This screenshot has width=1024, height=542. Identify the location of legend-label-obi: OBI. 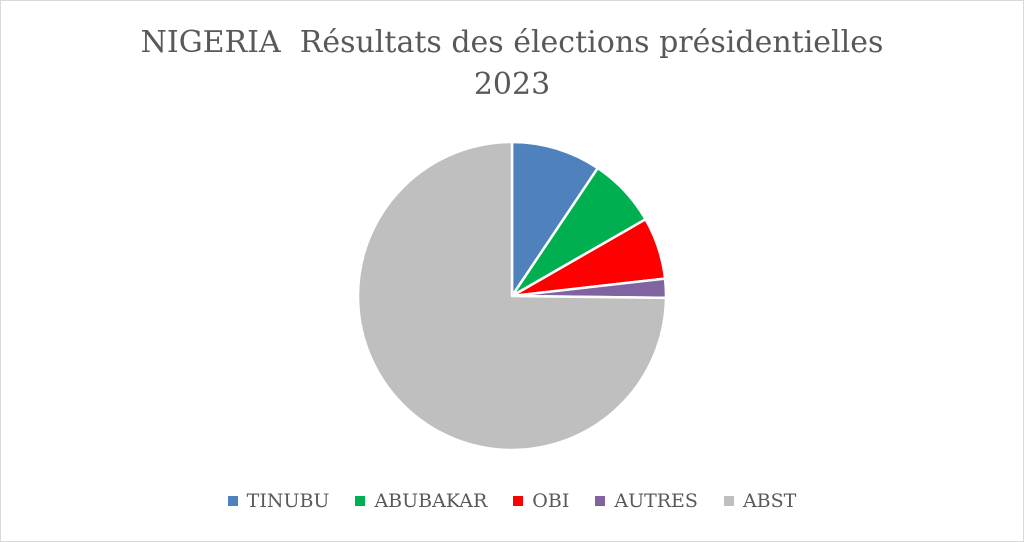
(551, 501).